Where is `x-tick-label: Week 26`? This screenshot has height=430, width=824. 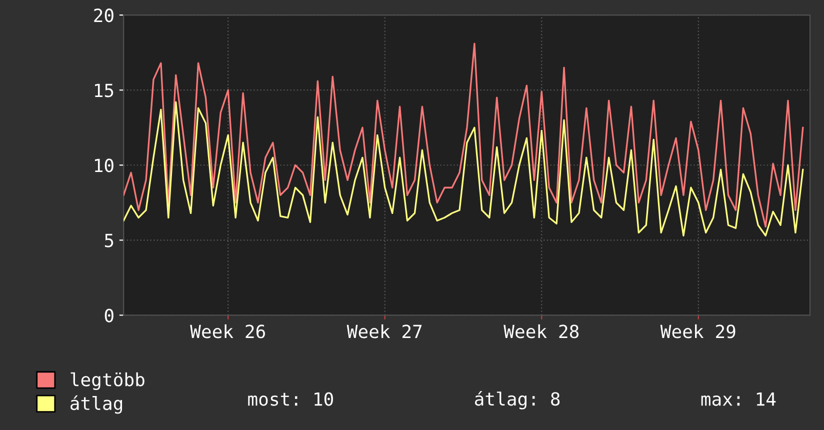 x-tick-label: Week 26 is located at coordinates (227, 331).